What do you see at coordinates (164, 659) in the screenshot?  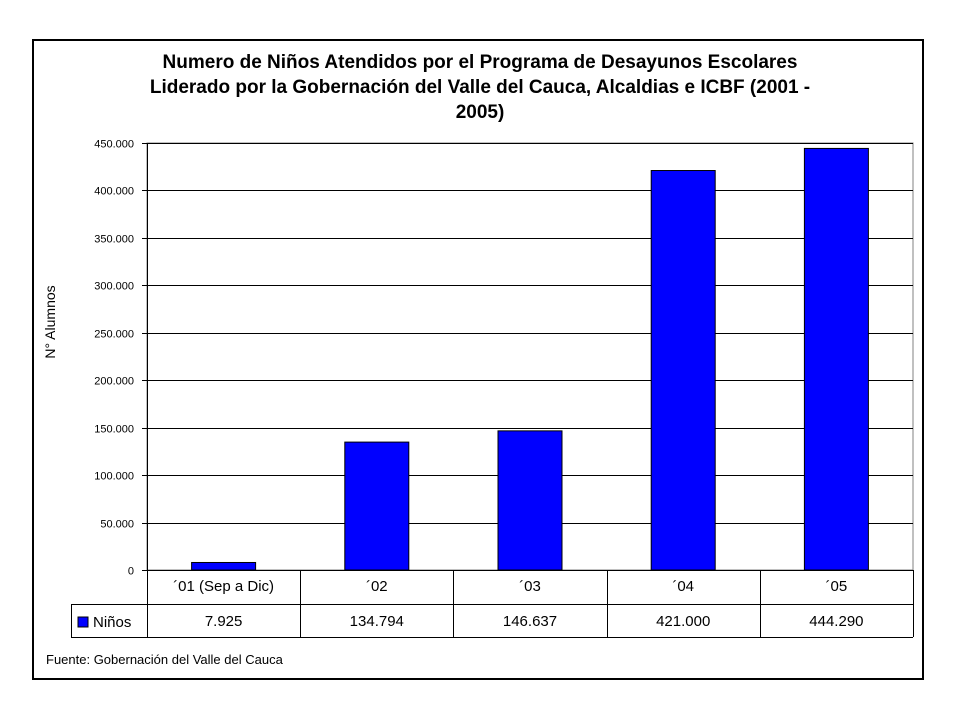 I see `source-note: Fuente: Gobernación del Valle del Cauca` at bounding box center [164, 659].